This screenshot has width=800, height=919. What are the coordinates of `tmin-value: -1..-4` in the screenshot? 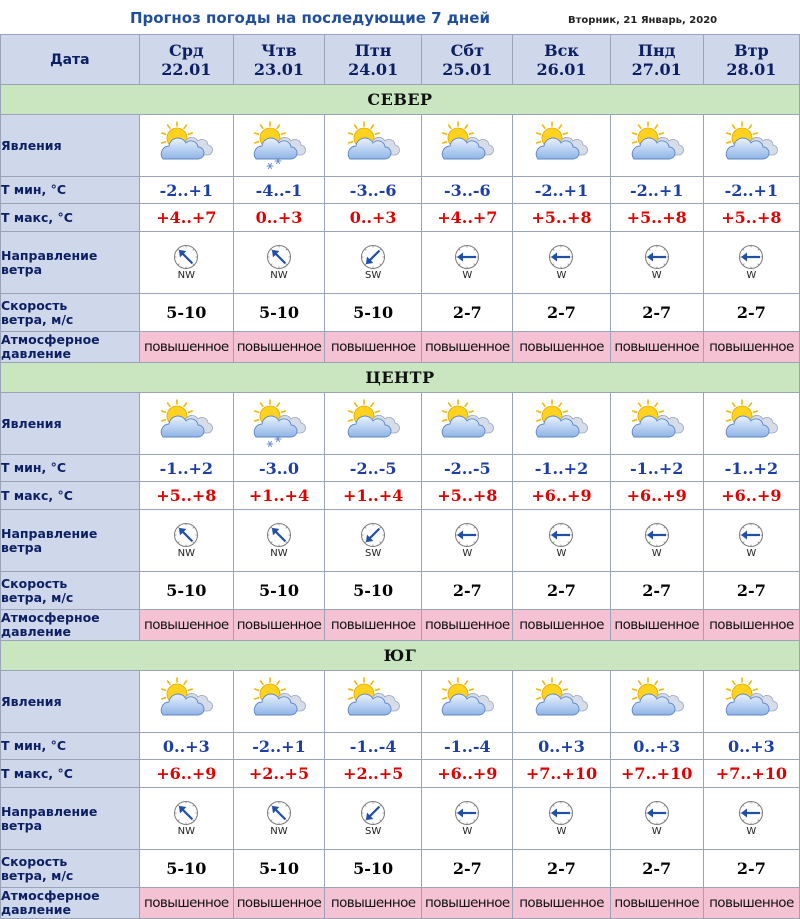 It's located at (467, 746).